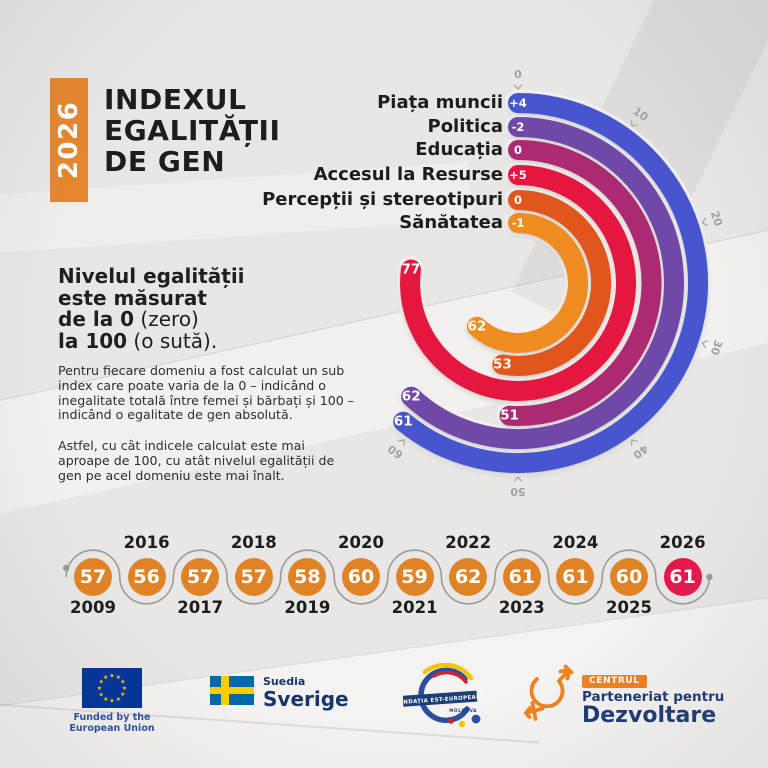 Image resolution: width=768 pixels, height=768 pixels. Describe the element at coordinates (716, 218) in the screenshot. I see `axis-tick-label: 20` at that location.